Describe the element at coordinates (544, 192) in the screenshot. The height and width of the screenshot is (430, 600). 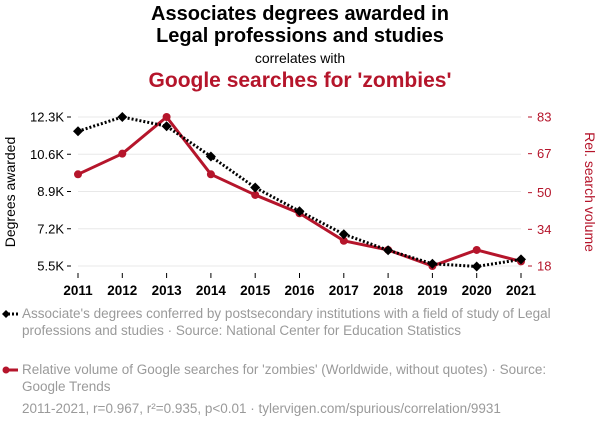
I see `right-tick-label: 50` at that location.